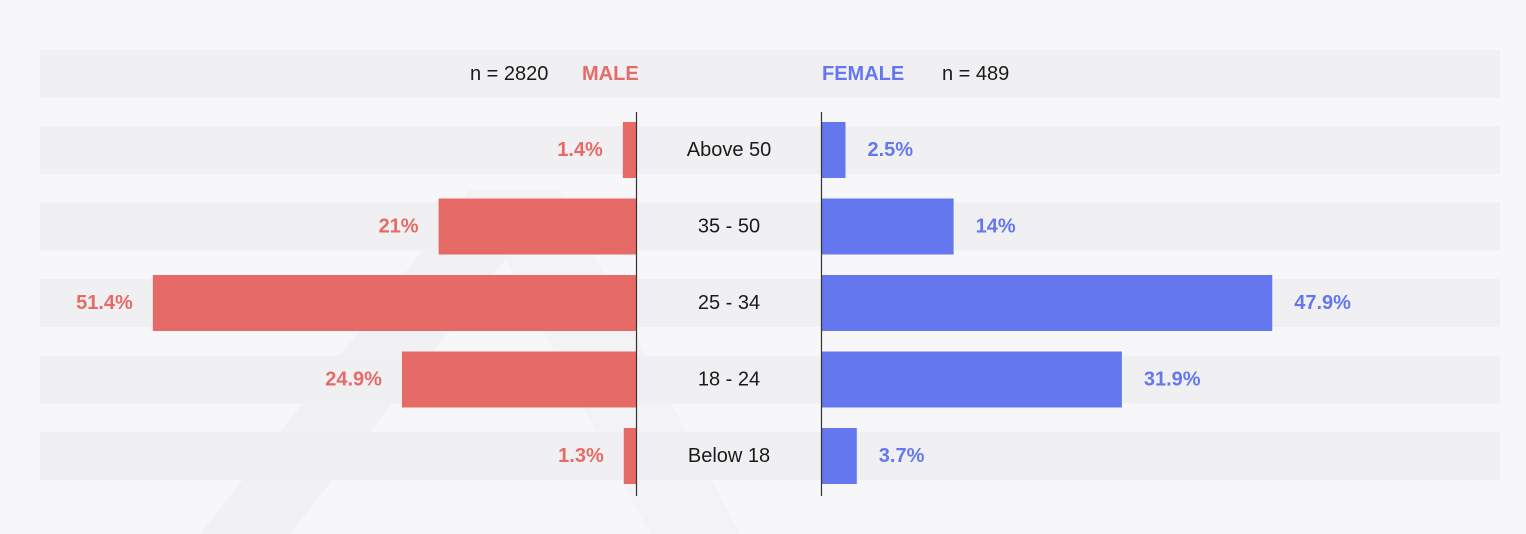 The width and height of the screenshot is (1526, 534). I want to click on female-value-label: 31.9%, so click(1172, 380).